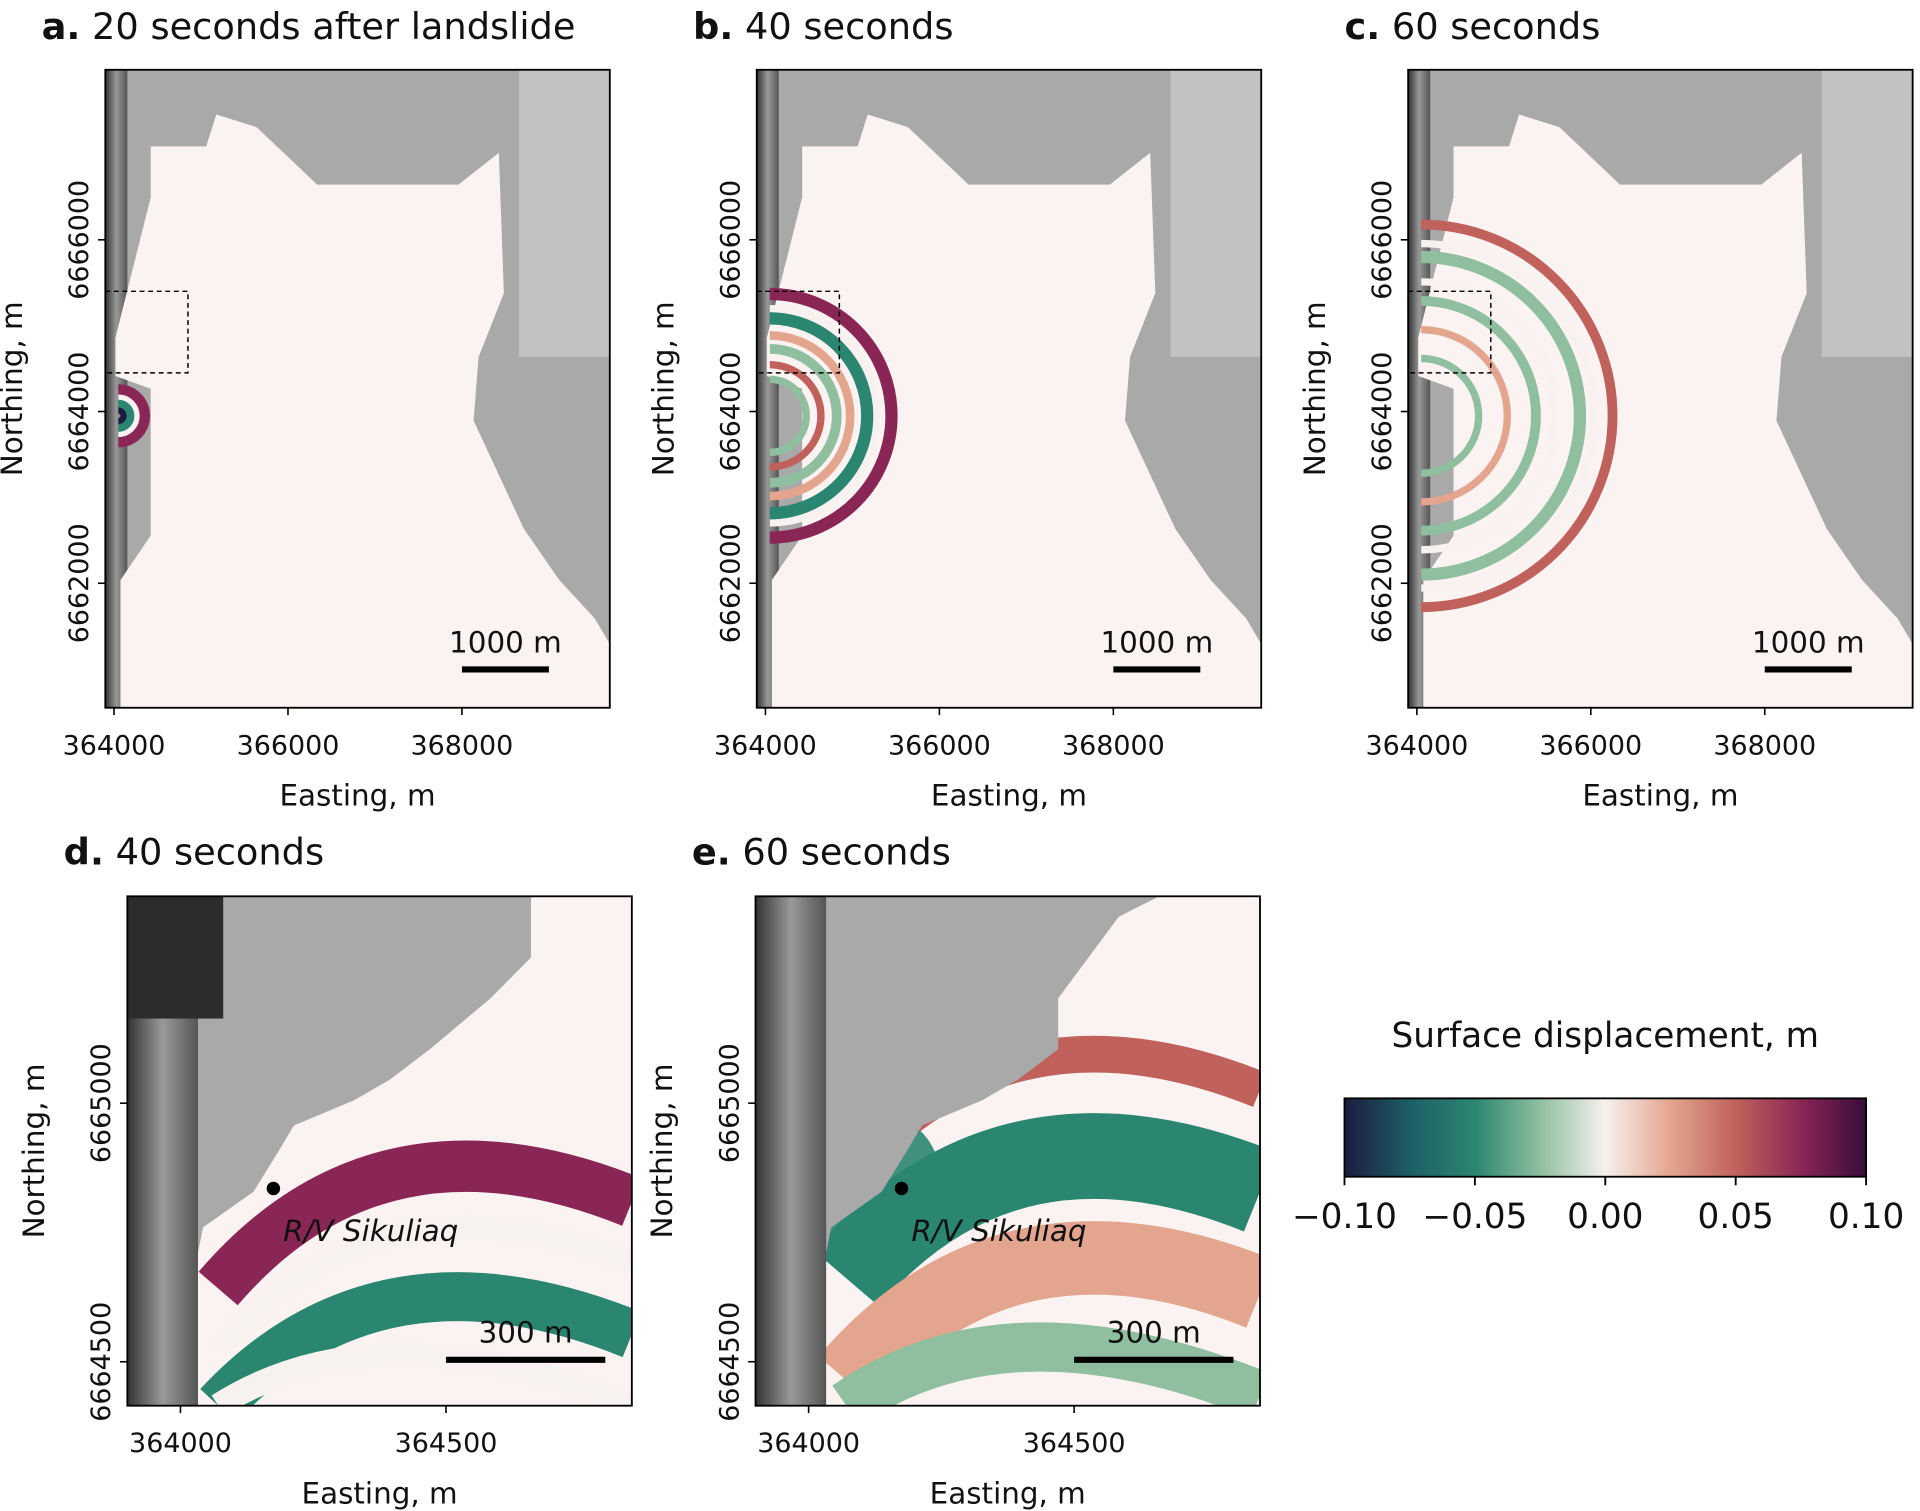  I want to click on map-c, so click(1660, 388).